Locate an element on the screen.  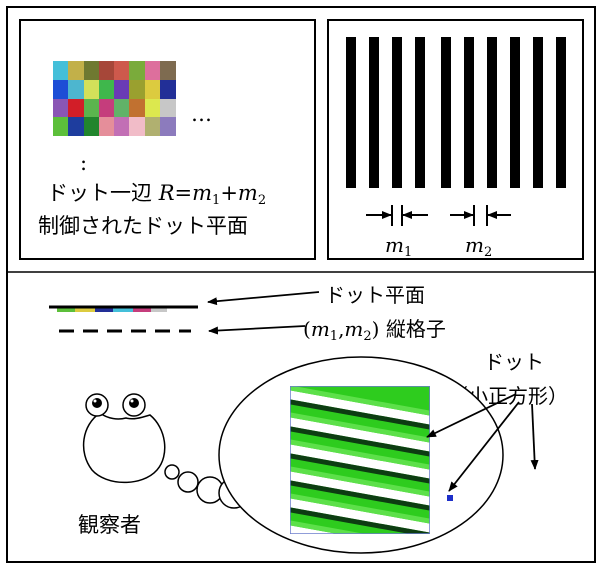
dot-plane-side-view is located at coordinates (123, 308).